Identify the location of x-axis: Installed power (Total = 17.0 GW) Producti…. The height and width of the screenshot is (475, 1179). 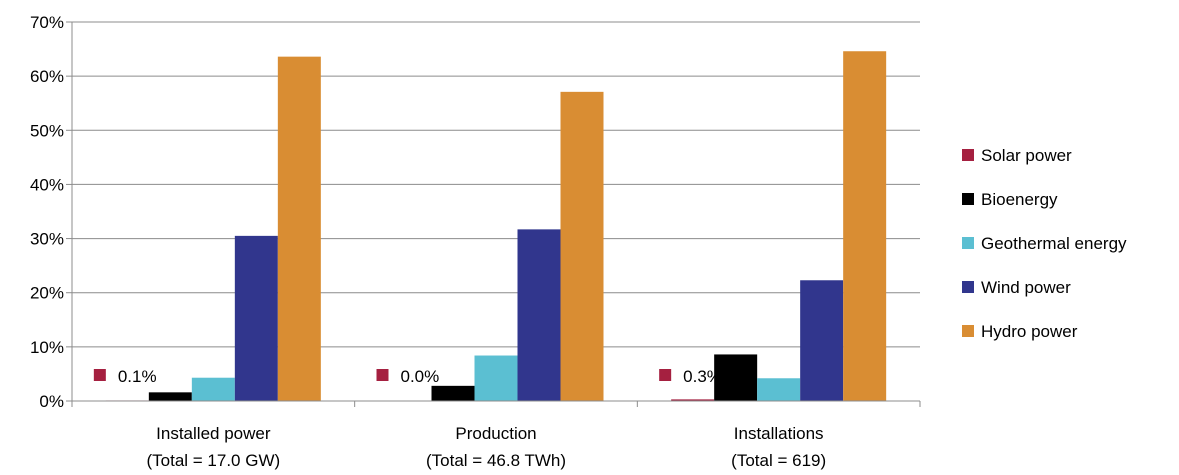
(496, 435).